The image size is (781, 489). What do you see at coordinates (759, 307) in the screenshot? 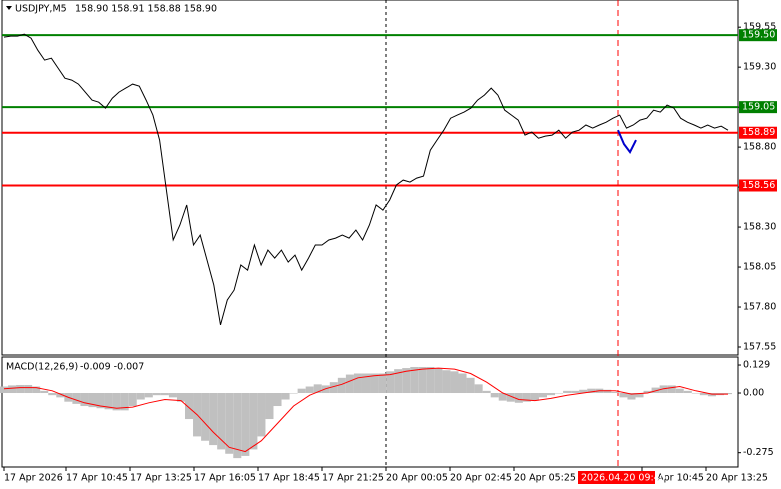
I see `y-tick-label: 157.80` at bounding box center [759, 307].